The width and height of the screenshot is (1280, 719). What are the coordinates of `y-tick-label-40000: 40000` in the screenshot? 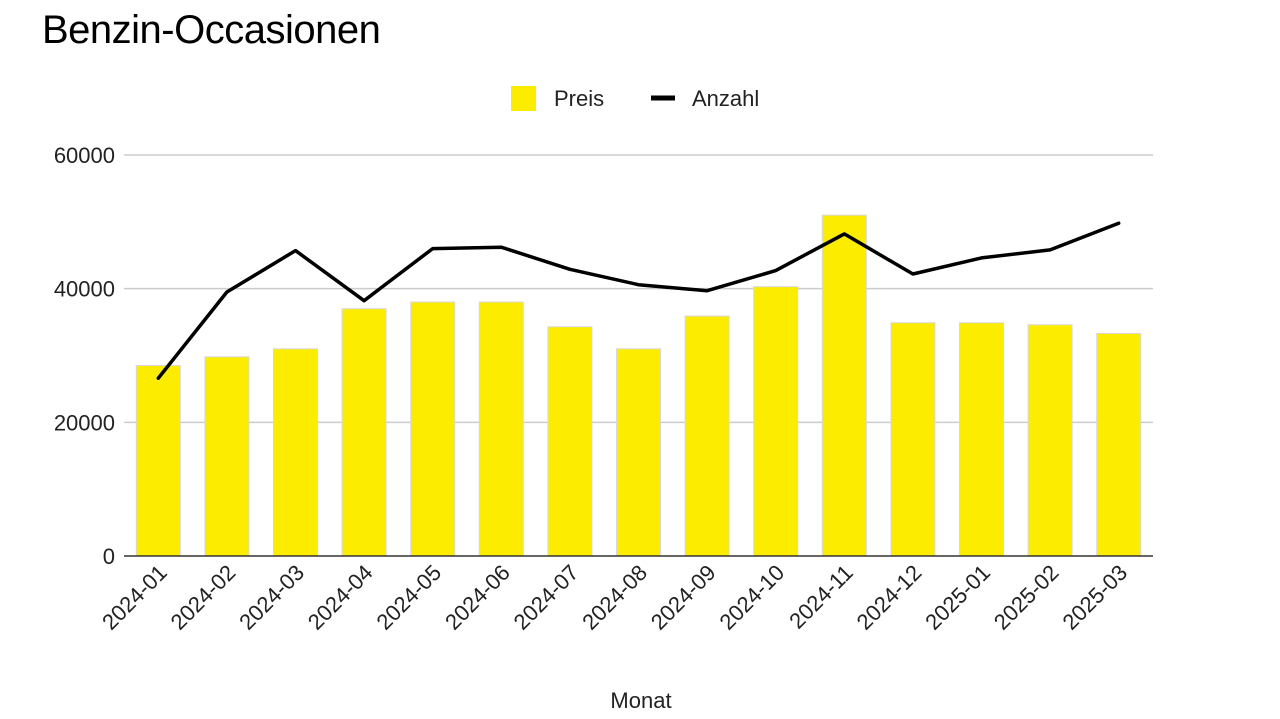 It's located at (84, 289).